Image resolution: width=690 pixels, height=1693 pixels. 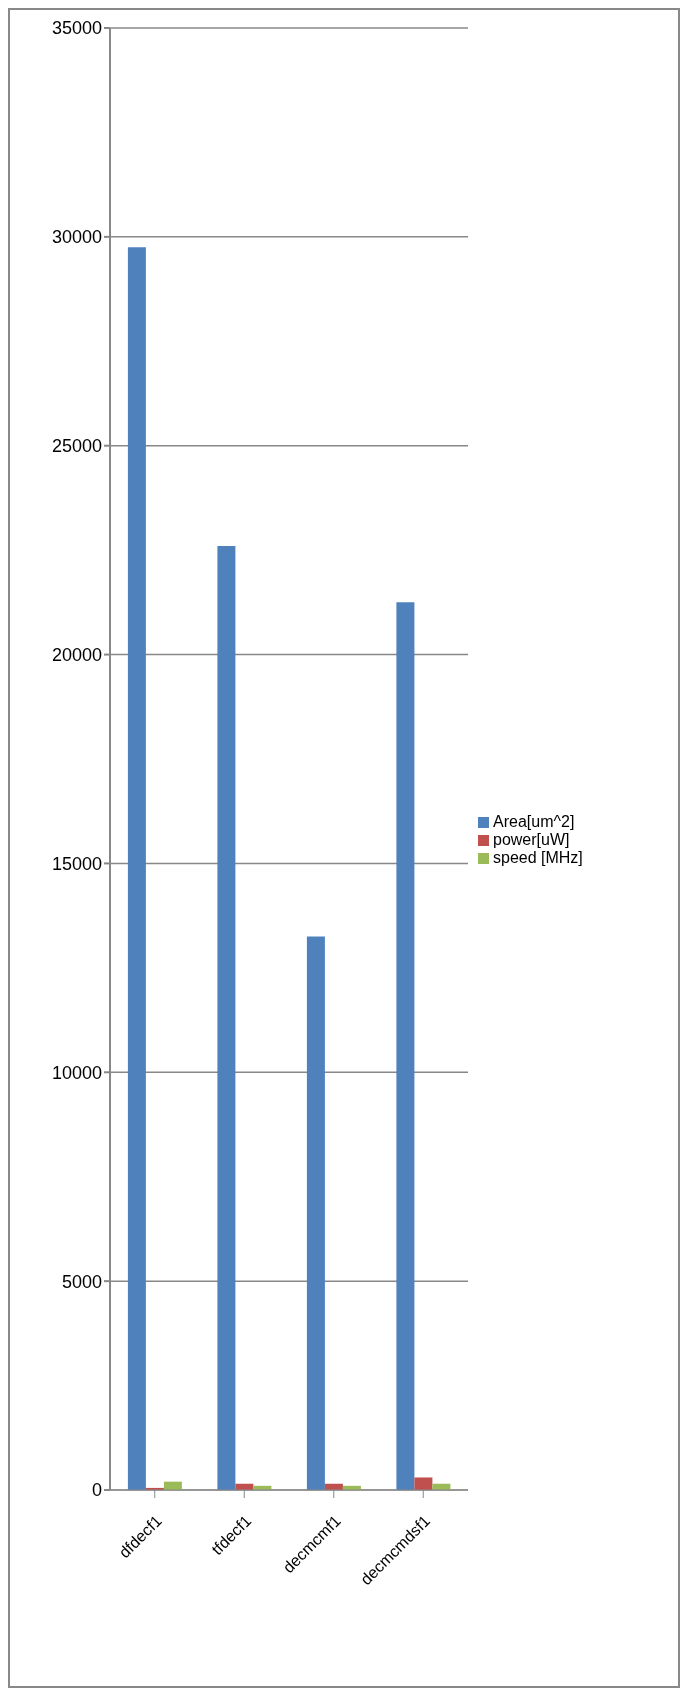 What do you see at coordinates (531, 839) in the screenshot?
I see `legend-label: power[uW]` at bounding box center [531, 839].